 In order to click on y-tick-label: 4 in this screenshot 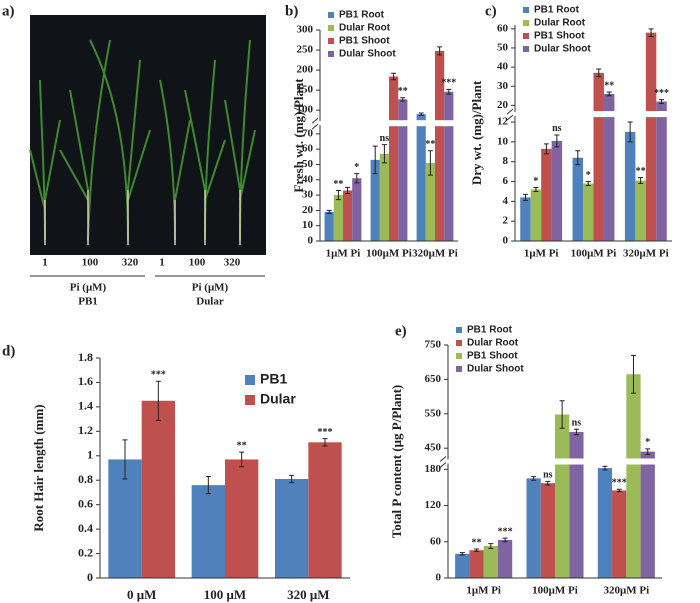, I will do `click(506, 201)`.